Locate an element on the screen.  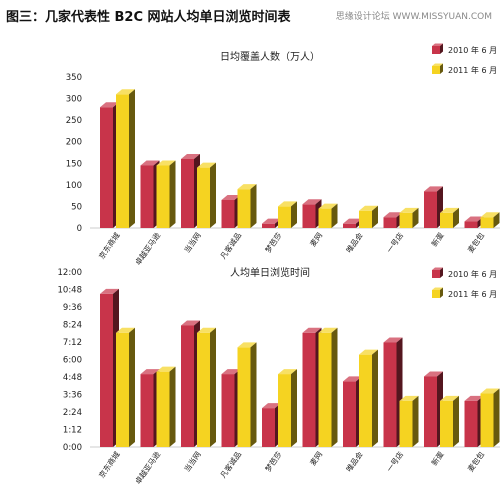
category-label: 凡客诚品 is located at coordinates (230, 245).